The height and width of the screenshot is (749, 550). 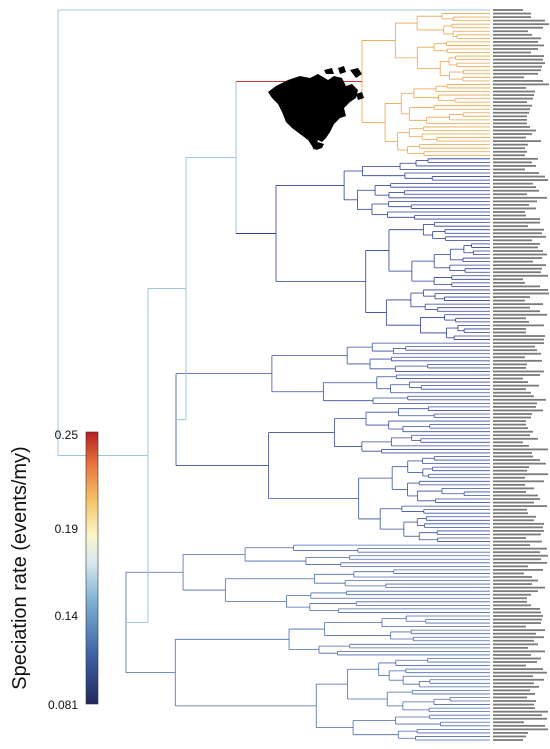 I want to click on colorbar-tick-min: 0.081, so click(x=63, y=705).